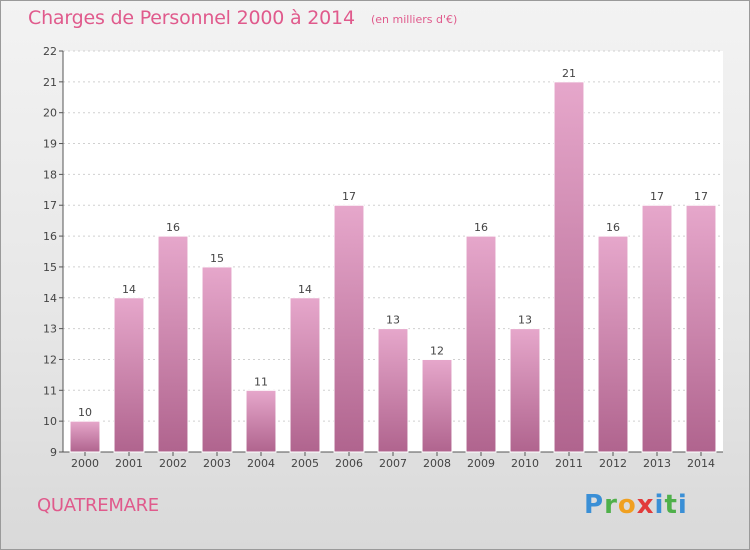 The image size is (750, 550). Describe the element at coordinates (437, 350) in the screenshot. I see `data-label: 12` at that location.